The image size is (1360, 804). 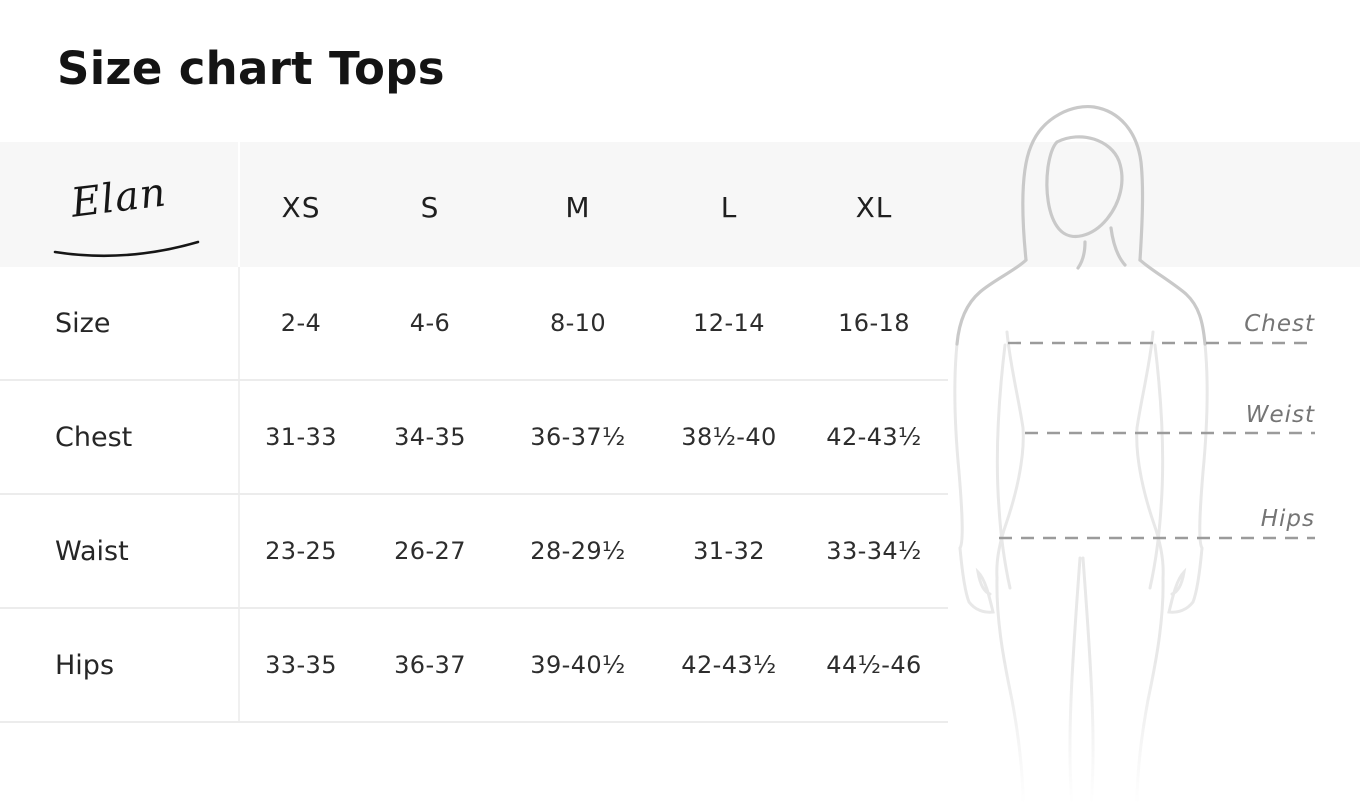 I want to click on figure-bottom-fade, so click(x=1155, y=732).